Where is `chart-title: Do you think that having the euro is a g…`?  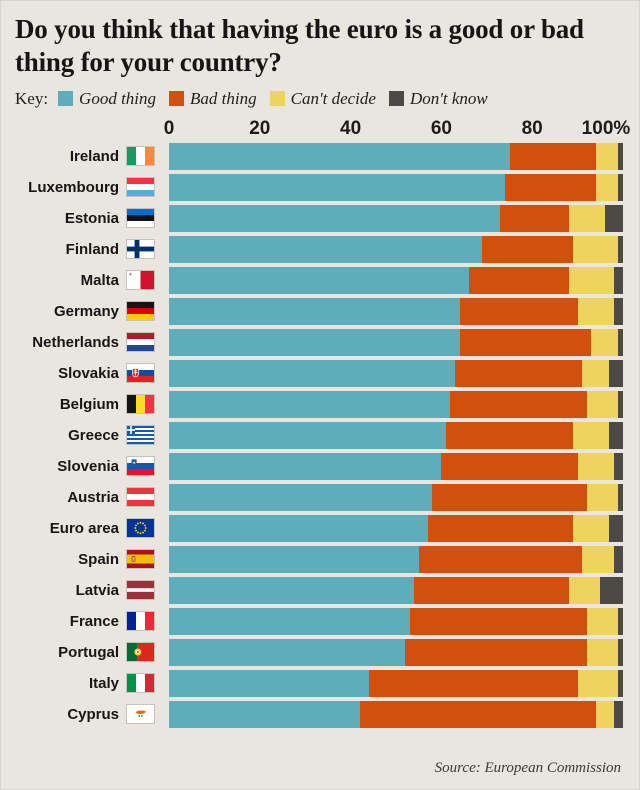 chart-title: Do you think that having the euro is a g… is located at coordinates (299, 45).